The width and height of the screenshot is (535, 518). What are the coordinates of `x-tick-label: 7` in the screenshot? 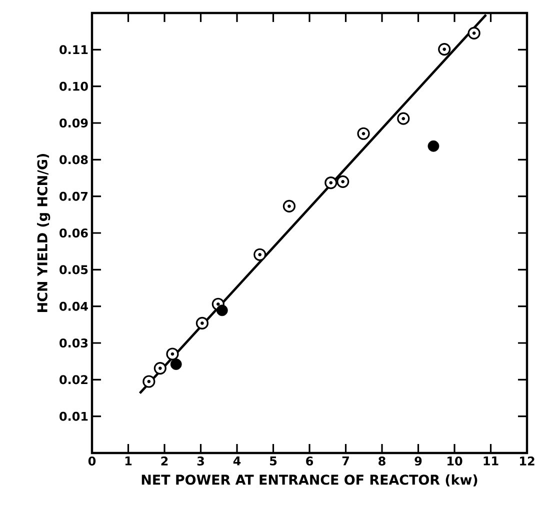 It's located at (345, 461).